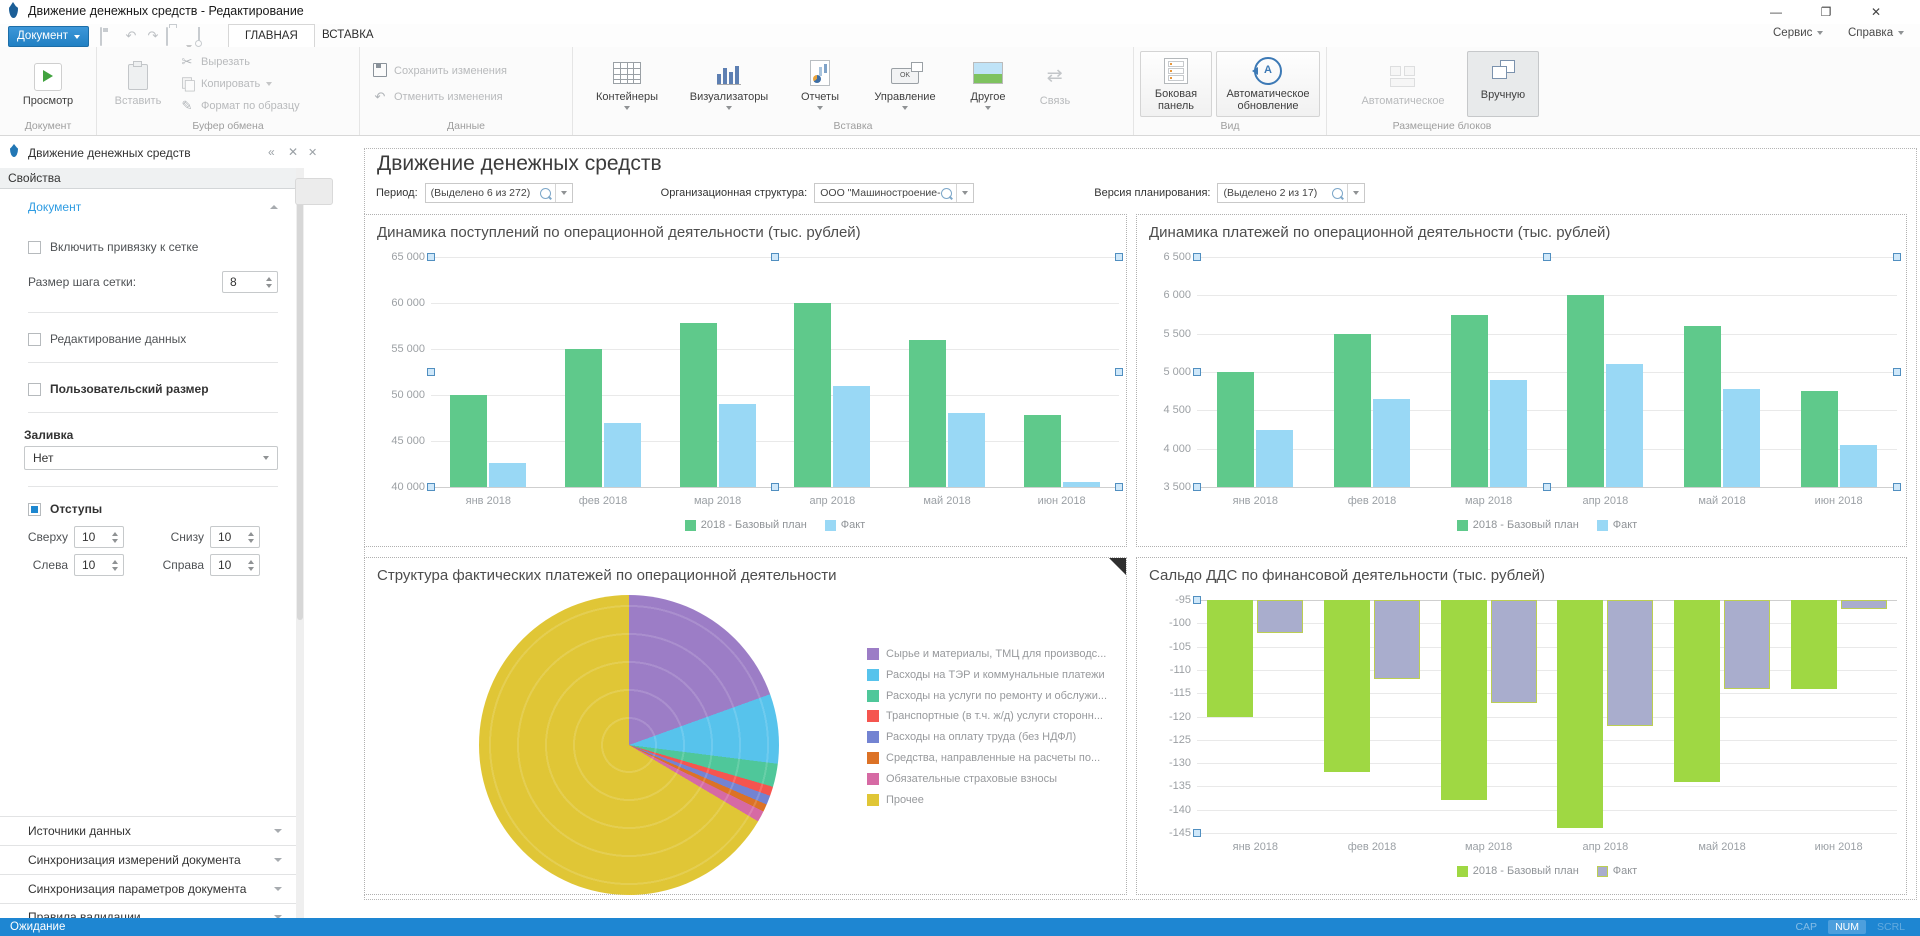 This screenshot has height=936, width=1920. Describe the element at coordinates (235, 565) in the screenshot. I see `margin-right-spinner: 10` at that location.